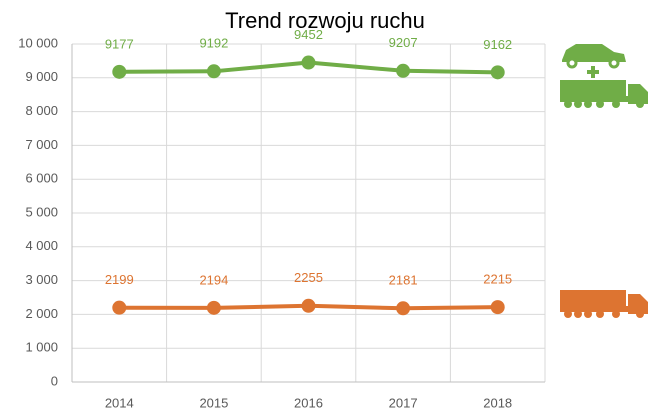 Image resolution: width=651 pixels, height=414 pixels. I want to click on data-label: 9177, so click(119, 43).